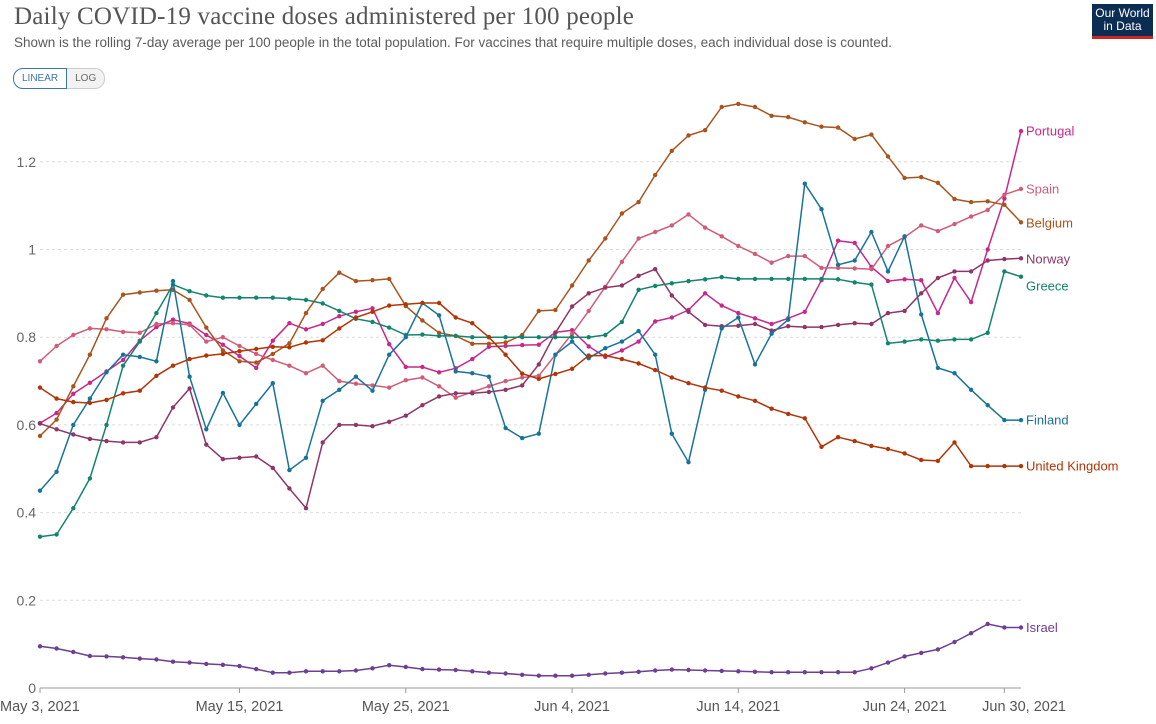  I want to click on y-tick-label: 0, so click(32, 688).